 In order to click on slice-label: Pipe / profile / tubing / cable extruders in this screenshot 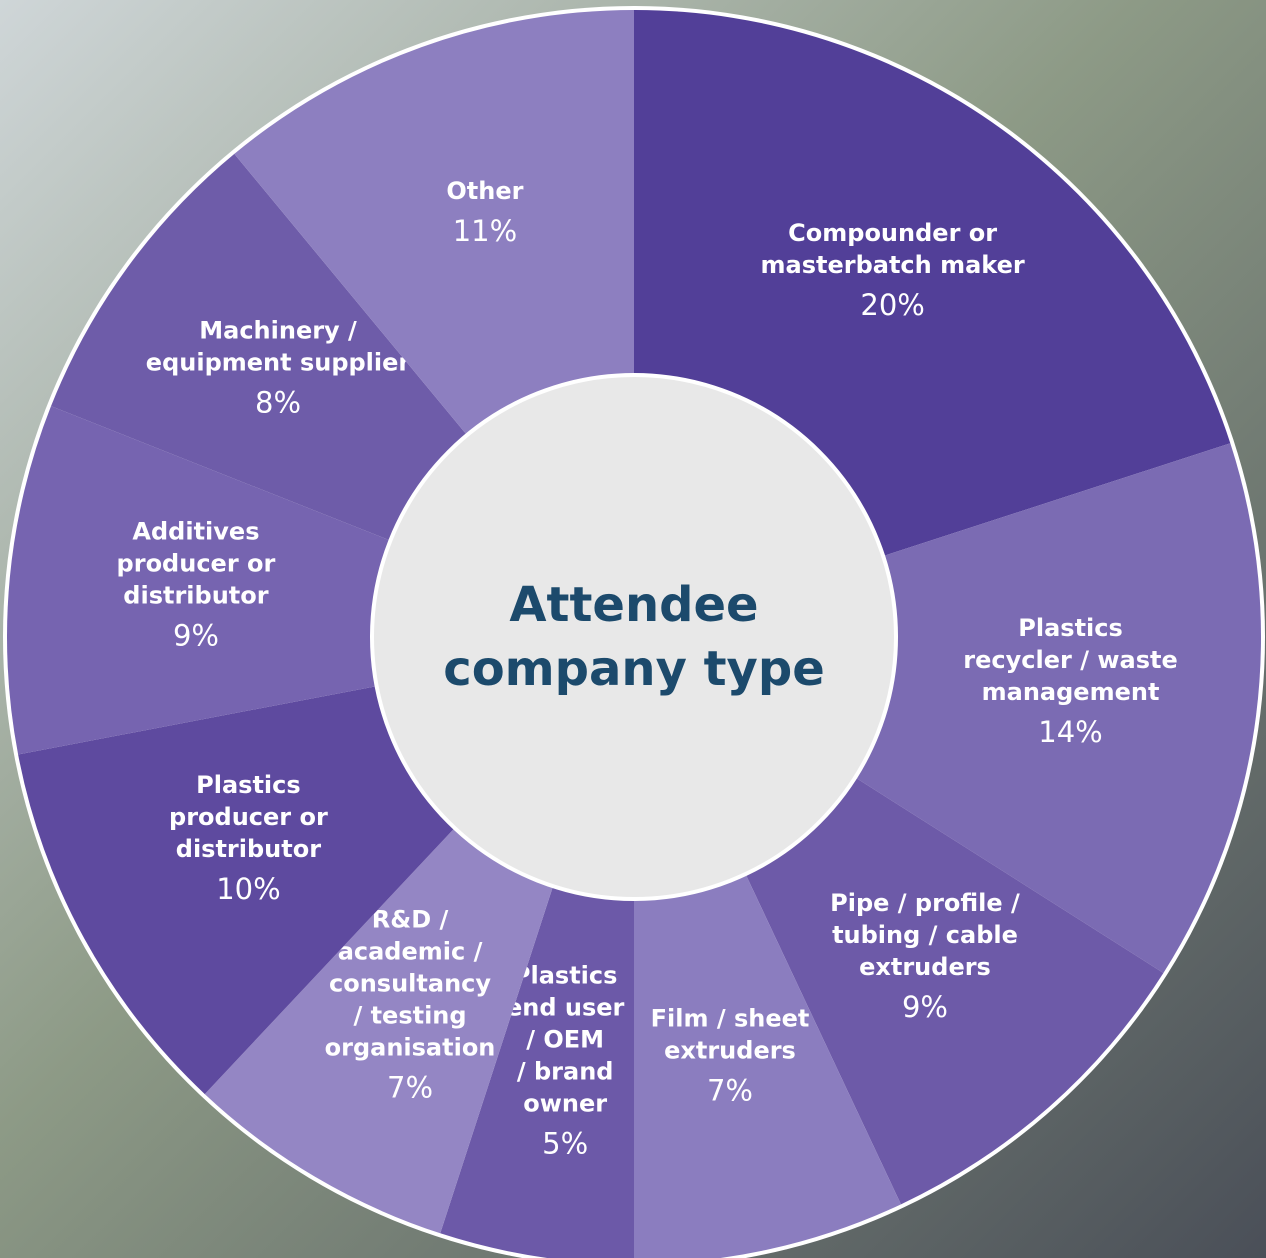, I will do `click(925, 935)`.